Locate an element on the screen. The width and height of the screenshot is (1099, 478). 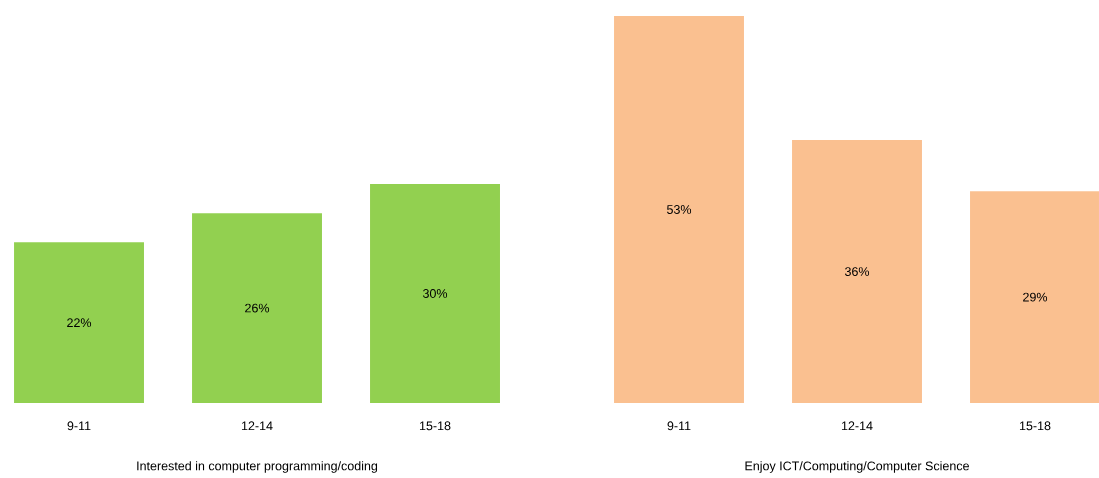
data-label: 53% is located at coordinates (679, 209).